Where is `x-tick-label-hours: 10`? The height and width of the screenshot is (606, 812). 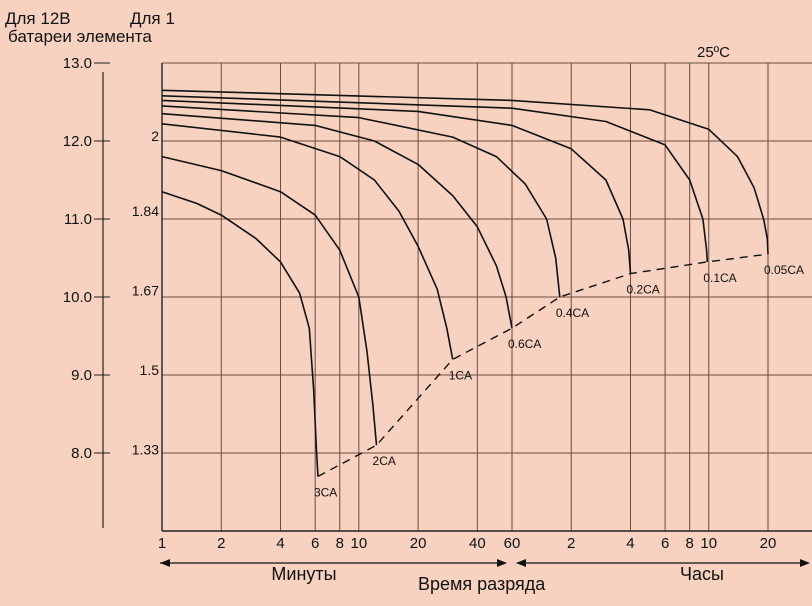 x-tick-label-hours: 10 is located at coordinates (708, 543).